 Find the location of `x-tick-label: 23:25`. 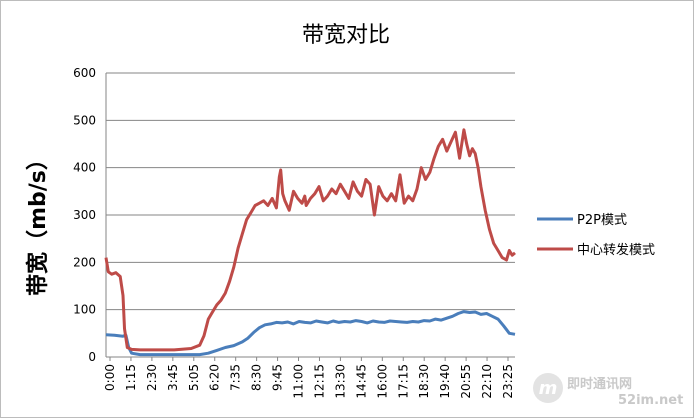

x-tick-label: 23:25 is located at coordinates (508, 381).